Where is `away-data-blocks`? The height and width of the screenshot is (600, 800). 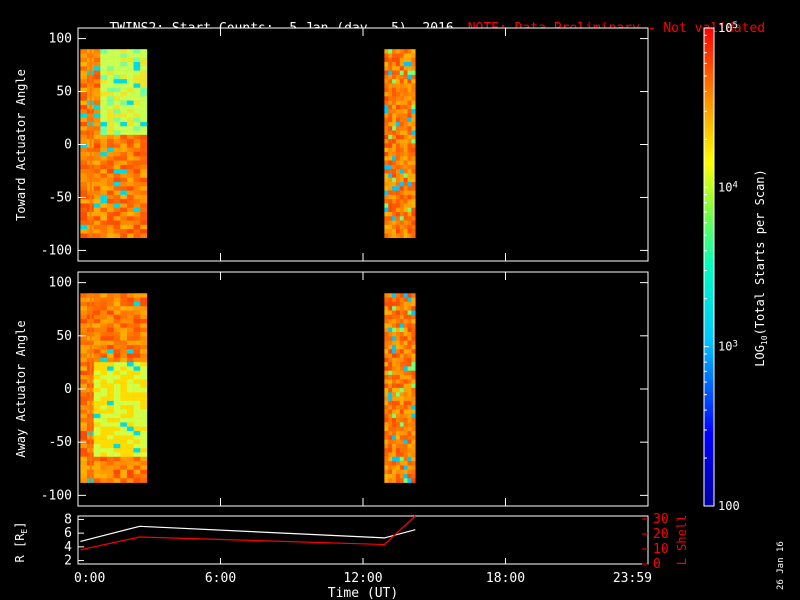 away-data-blocks is located at coordinates (248, 388).